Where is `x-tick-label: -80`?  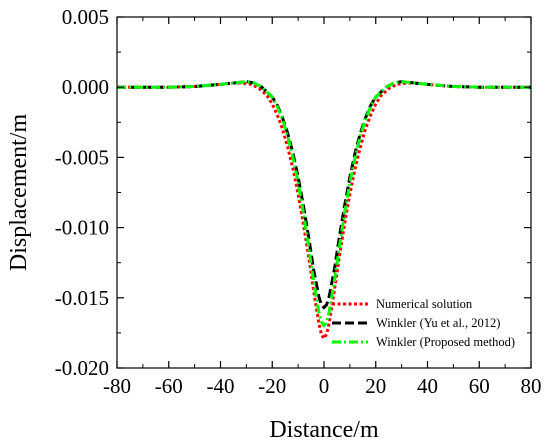
x-tick-label: -80 is located at coordinates (117, 386).